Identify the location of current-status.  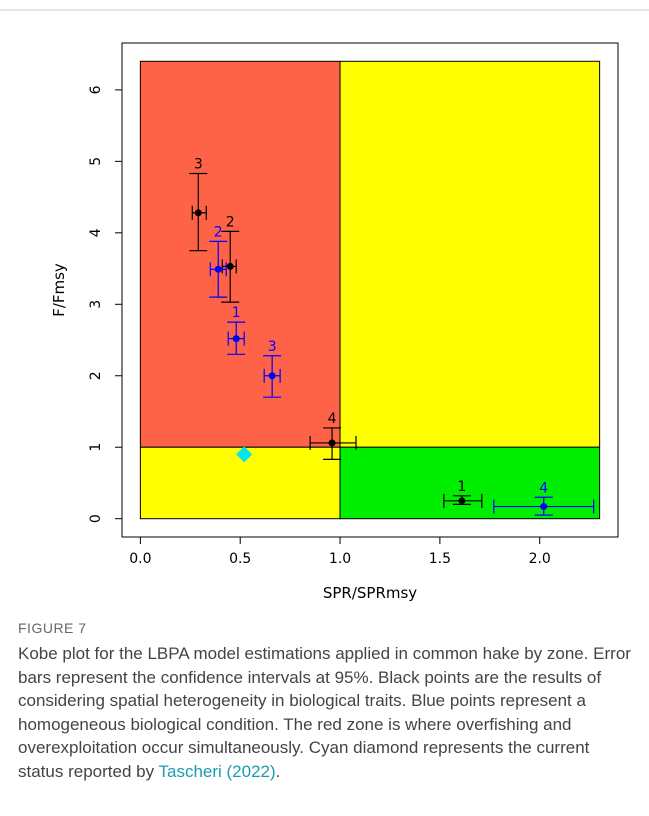
(244, 454).